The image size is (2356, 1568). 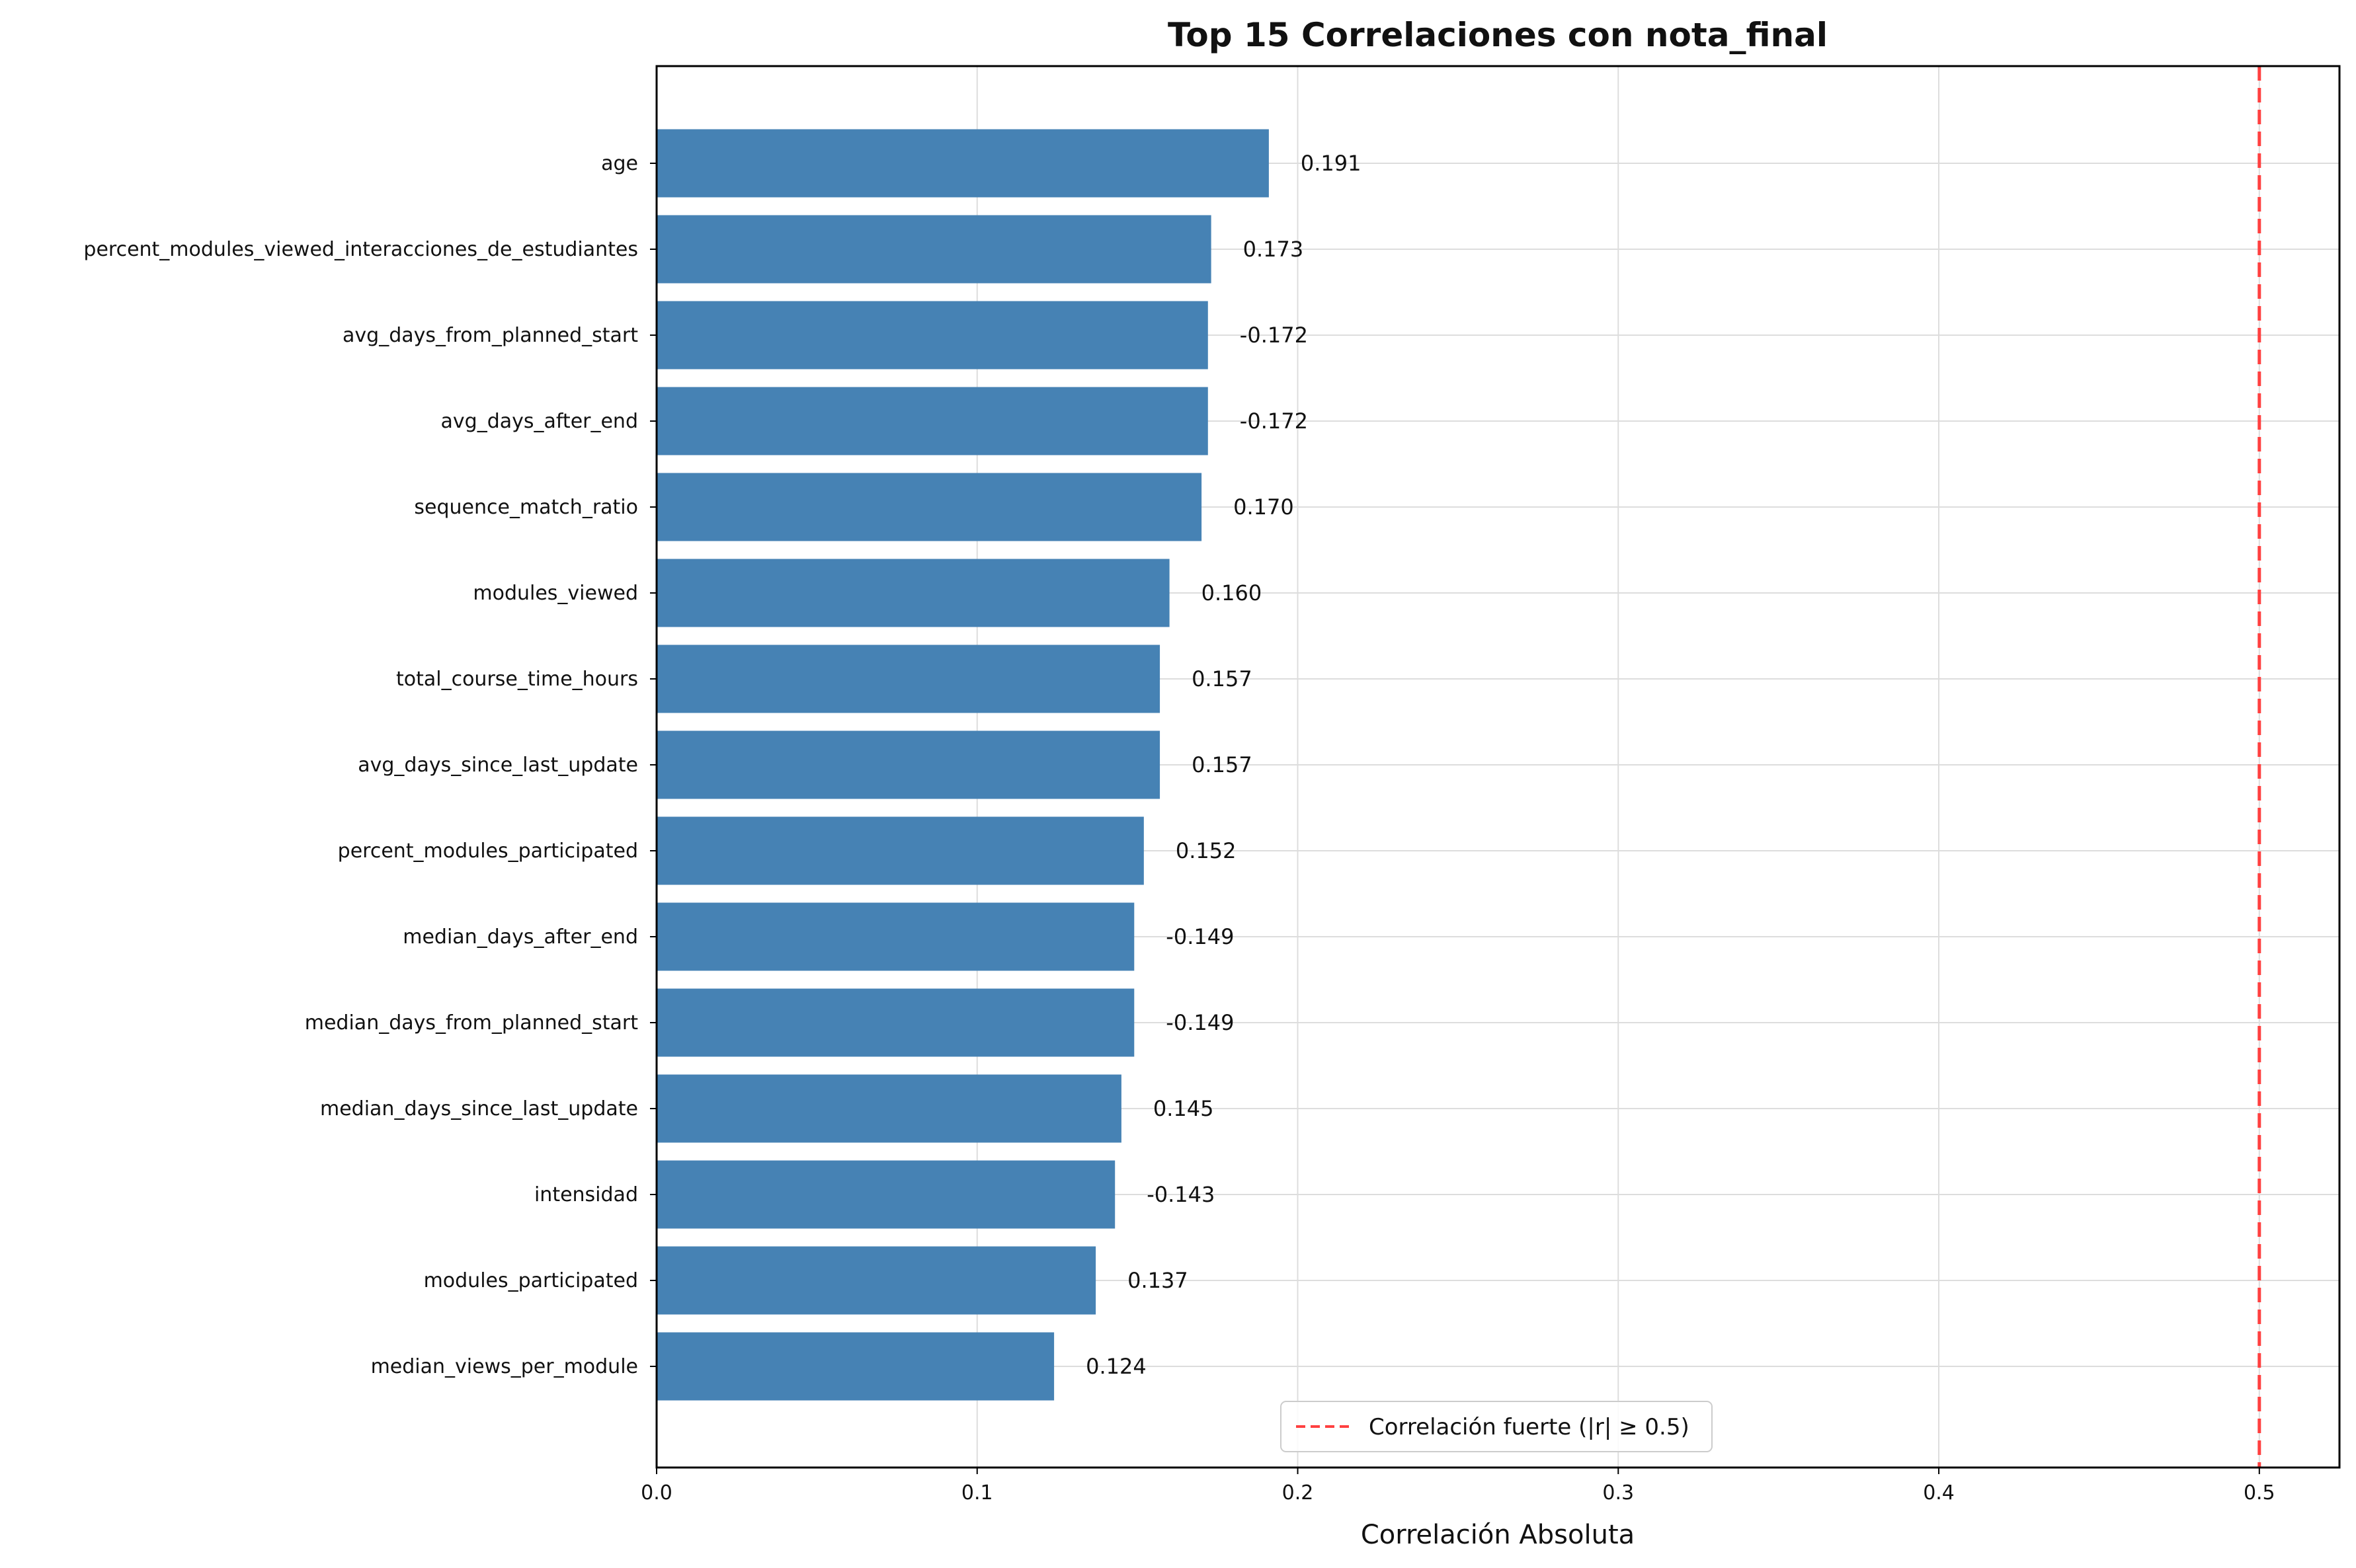 I want to click on bar-value-label: 0.170, so click(x=1263, y=507).